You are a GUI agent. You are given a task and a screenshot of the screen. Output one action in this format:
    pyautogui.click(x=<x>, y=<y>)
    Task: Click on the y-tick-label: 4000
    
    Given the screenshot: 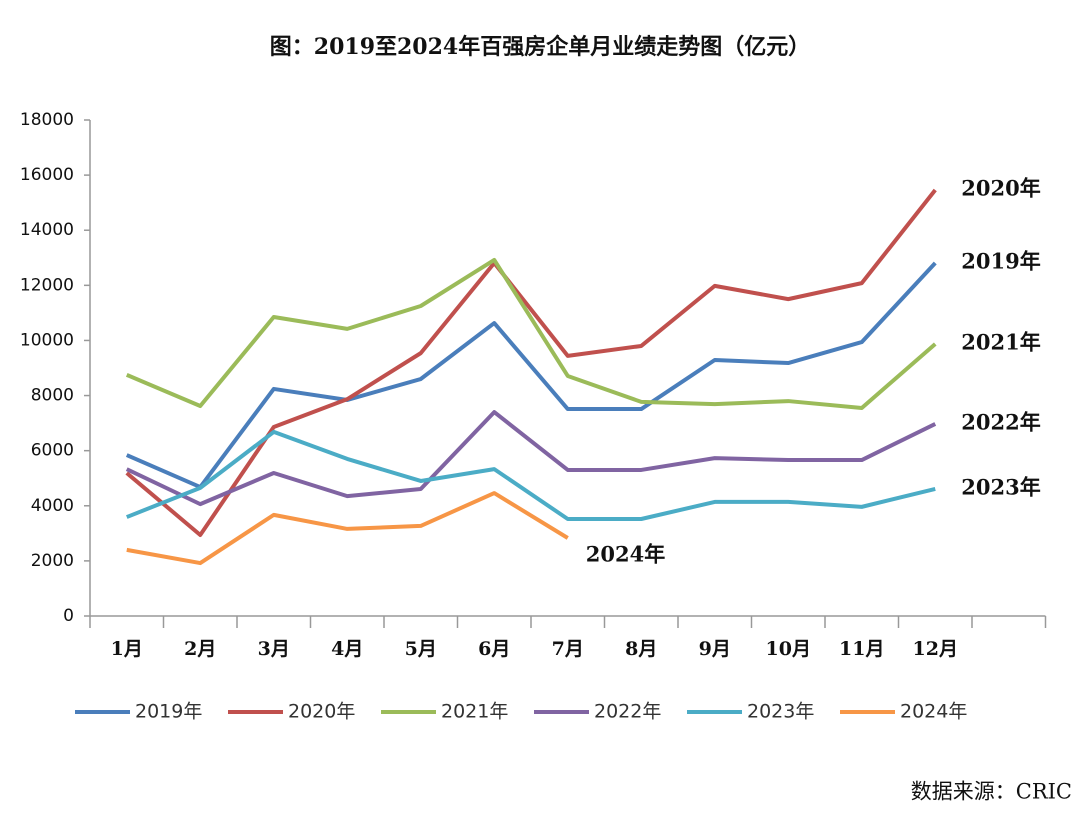 What is the action you would take?
    pyautogui.click(x=52, y=506)
    